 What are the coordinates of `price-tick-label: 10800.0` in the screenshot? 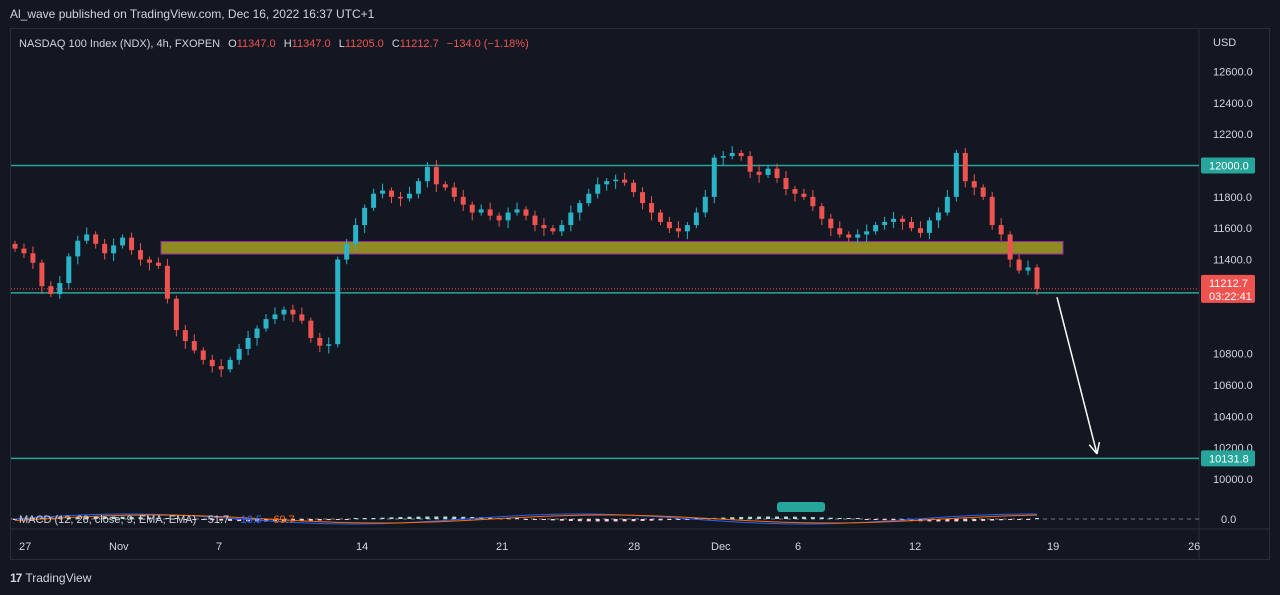 It's located at (1233, 355).